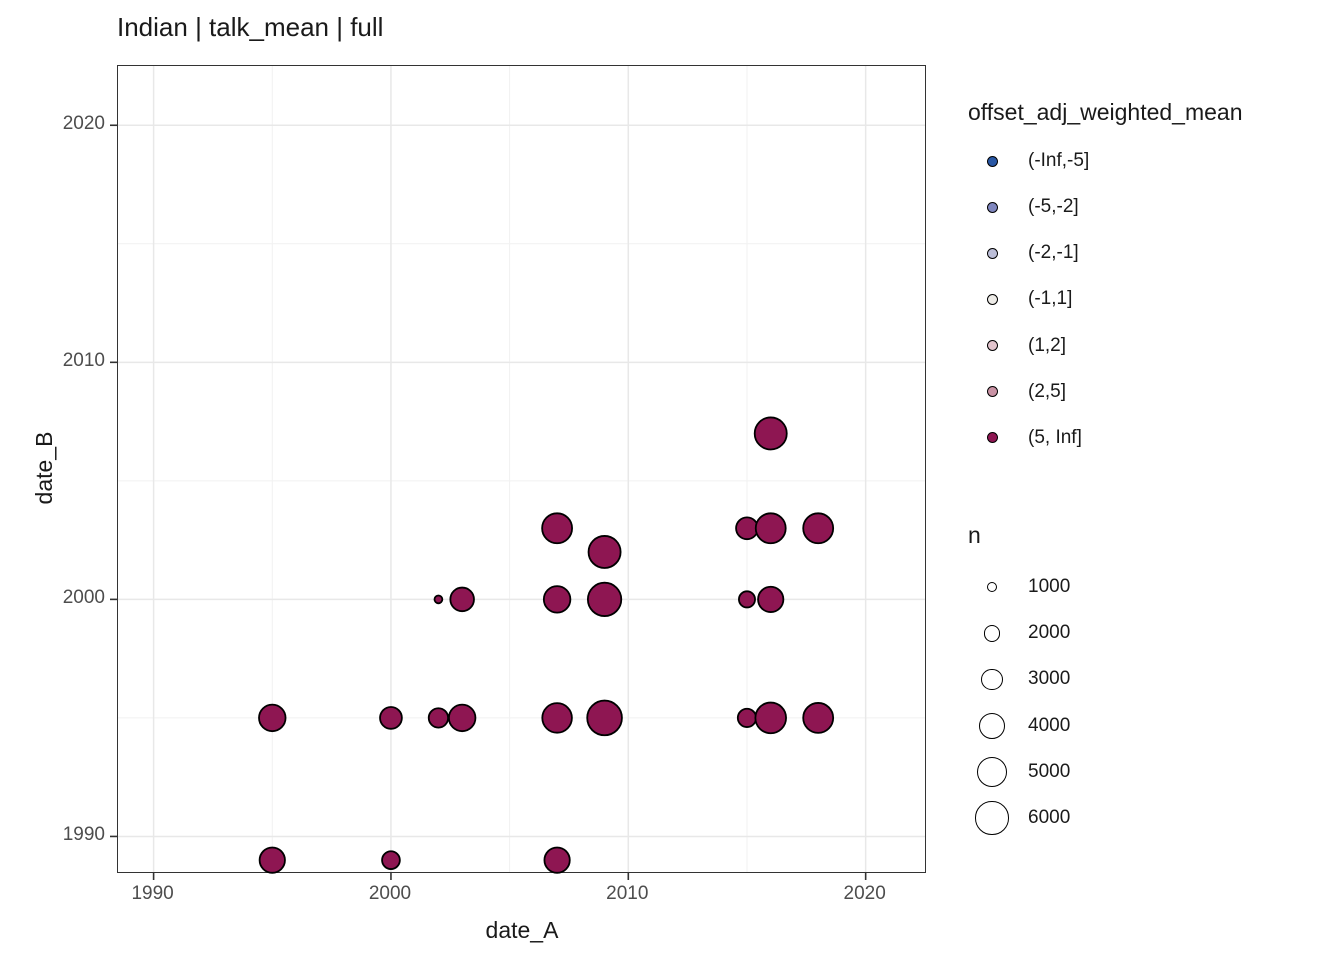 The image size is (1344, 960). What do you see at coordinates (43, 468) in the screenshot?
I see `y-axis-title: date_B` at bounding box center [43, 468].